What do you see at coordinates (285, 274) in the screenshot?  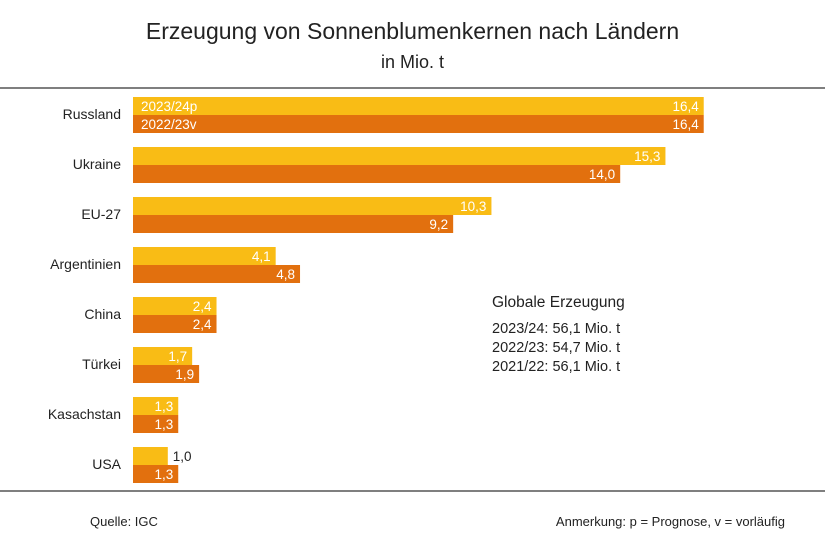 I see `data-label: 4,8` at bounding box center [285, 274].